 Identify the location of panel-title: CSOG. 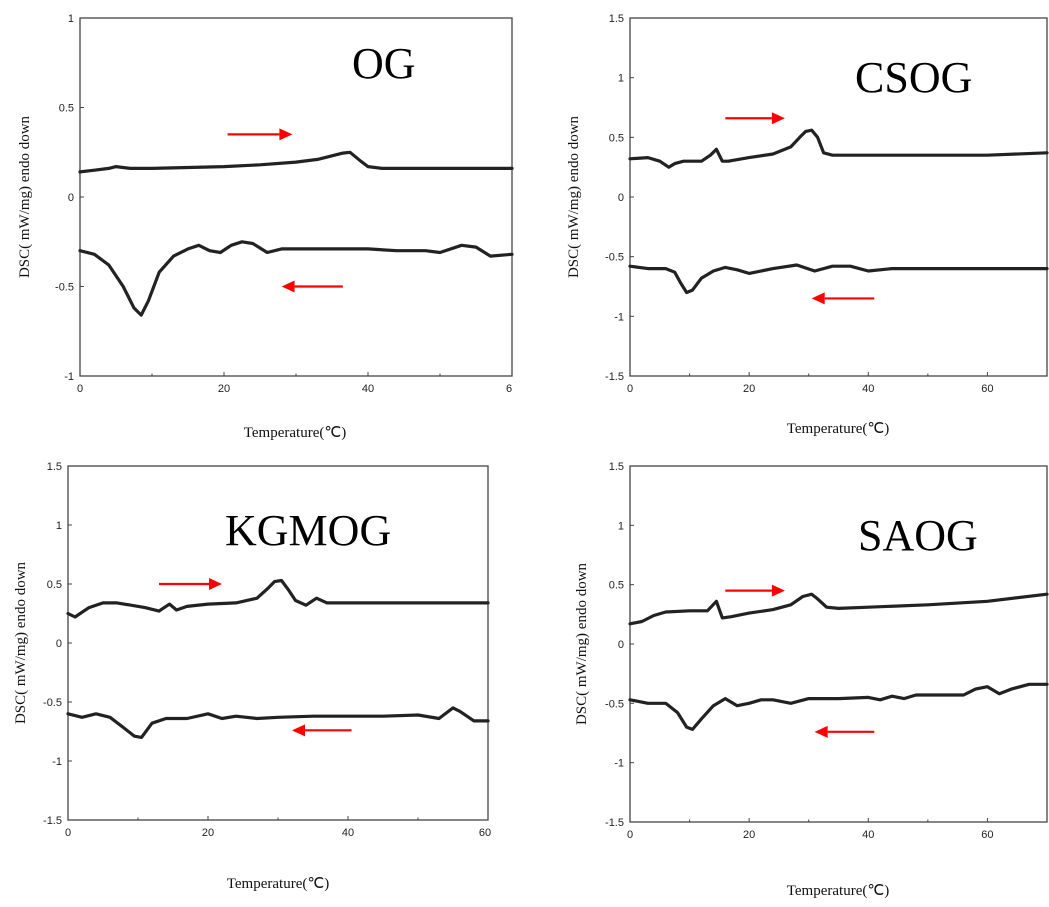
(913, 77).